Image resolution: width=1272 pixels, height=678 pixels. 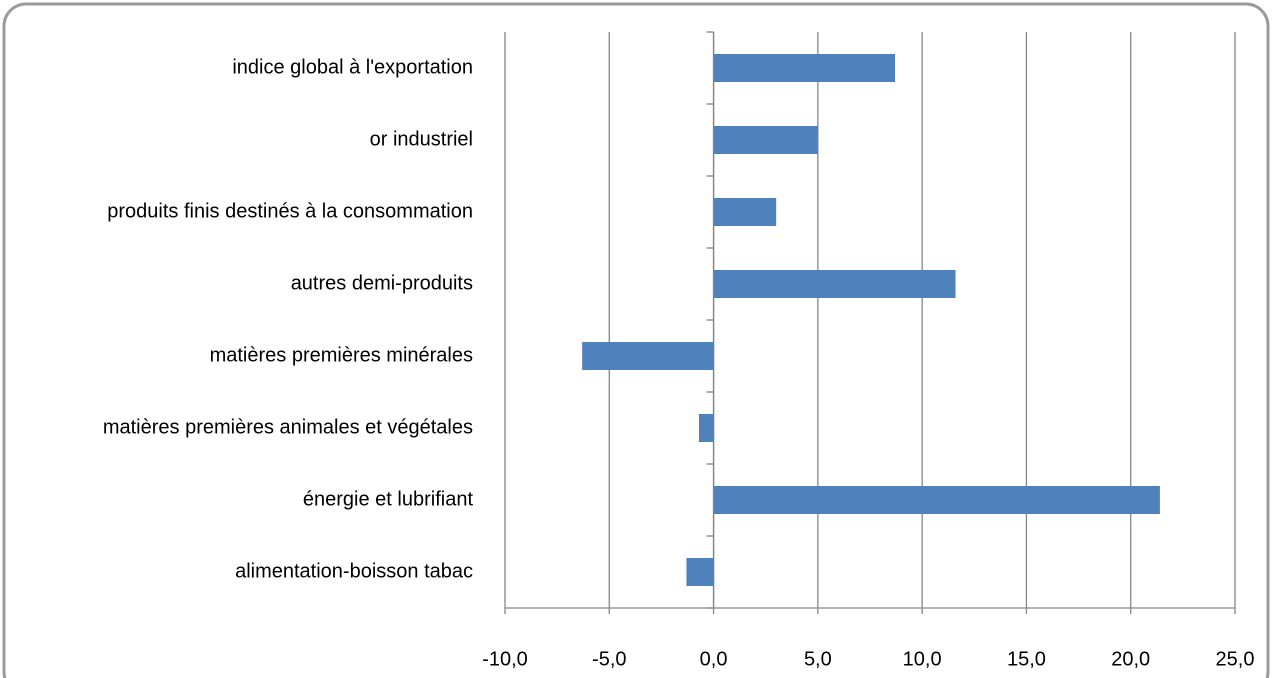 I want to click on x-tick-label: 0,0, so click(x=714, y=659).